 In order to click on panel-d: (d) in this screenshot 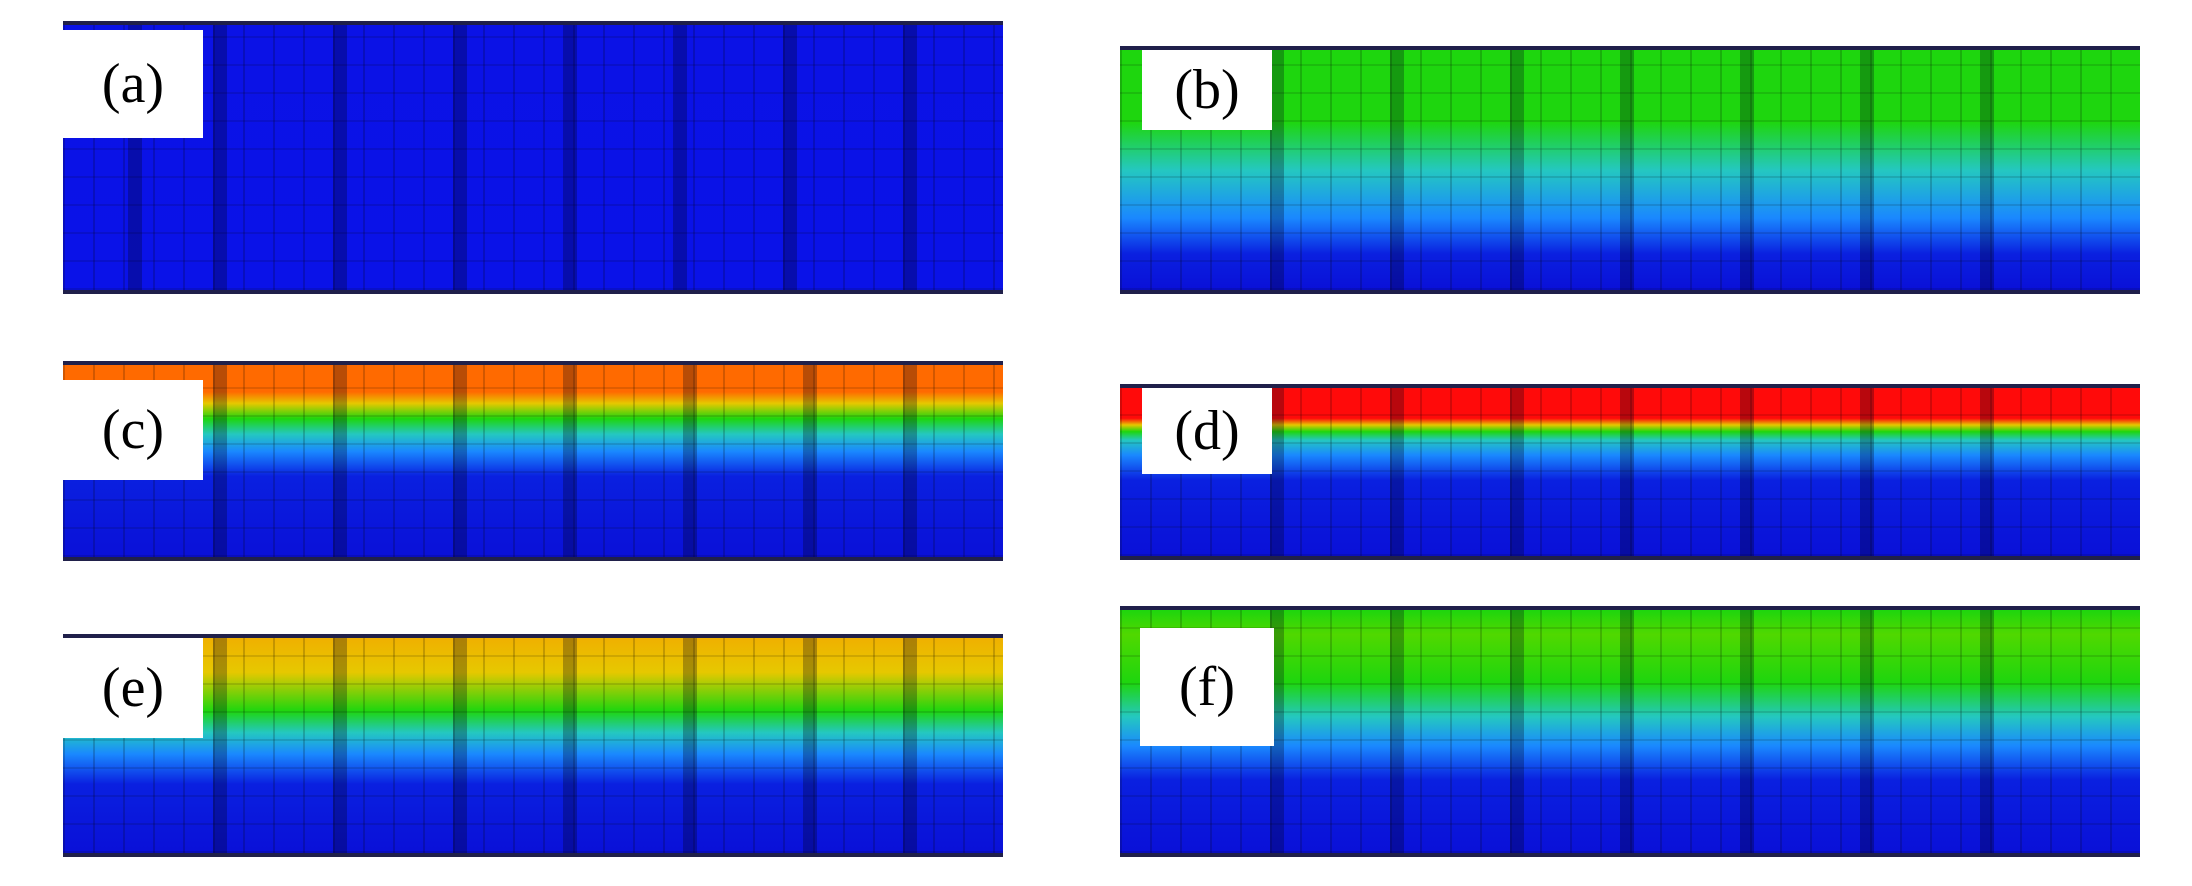, I will do `click(1630, 472)`.